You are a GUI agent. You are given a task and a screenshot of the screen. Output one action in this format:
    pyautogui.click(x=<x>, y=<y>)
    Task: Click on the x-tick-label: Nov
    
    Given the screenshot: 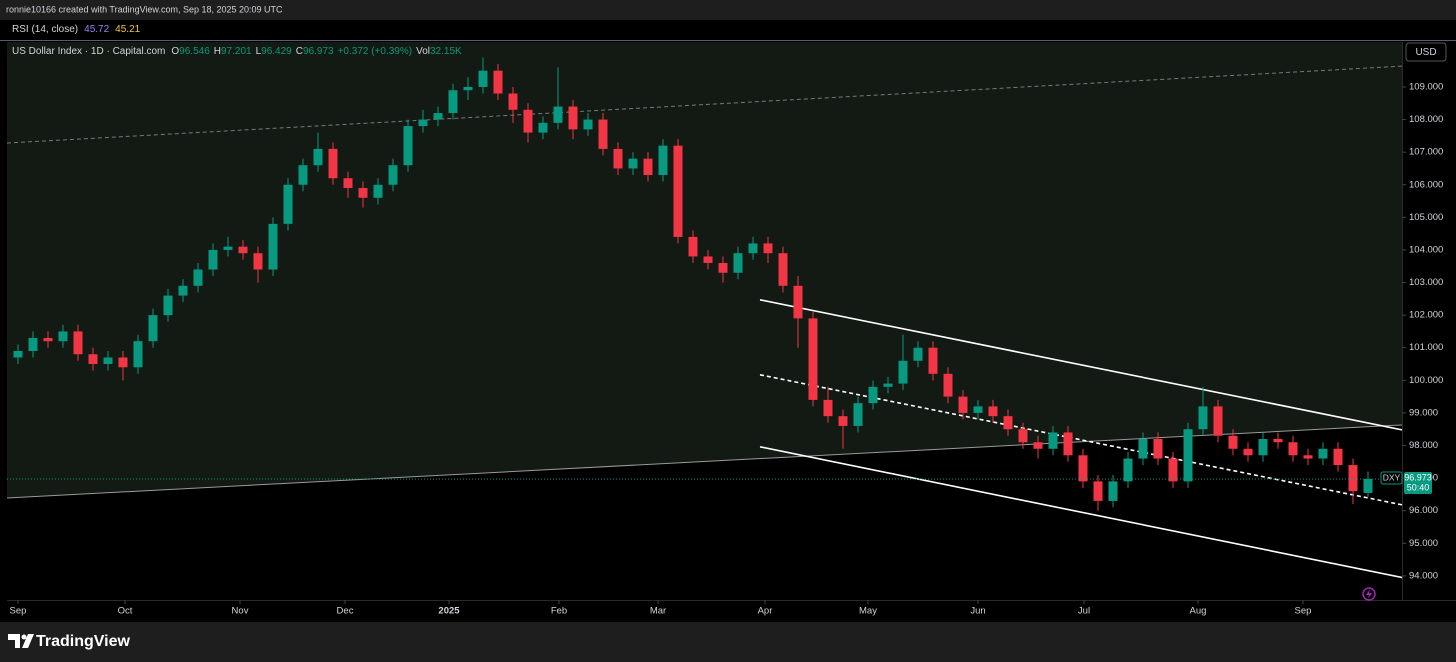 What is the action you would take?
    pyautogui.click(x=240, y=611)
    